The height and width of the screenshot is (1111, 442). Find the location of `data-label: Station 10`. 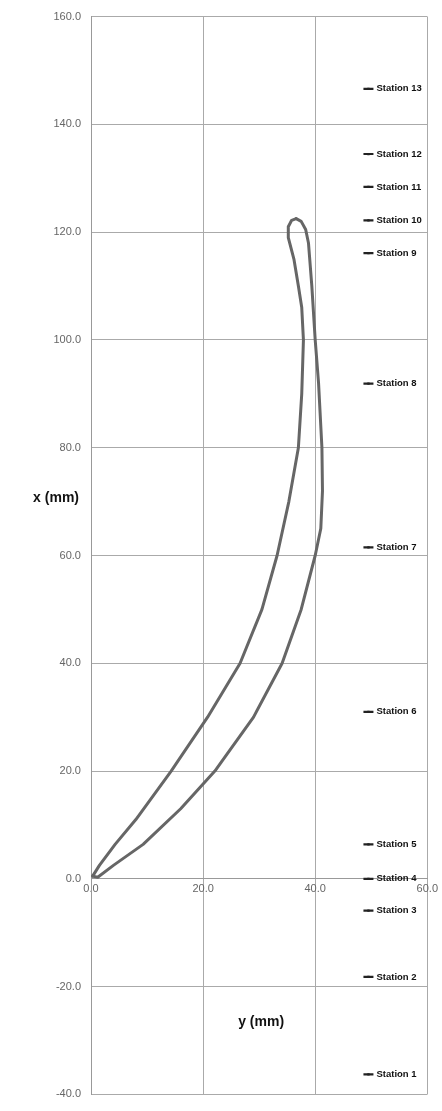

data-label: Station 10 is located at coordinates (399, 219).